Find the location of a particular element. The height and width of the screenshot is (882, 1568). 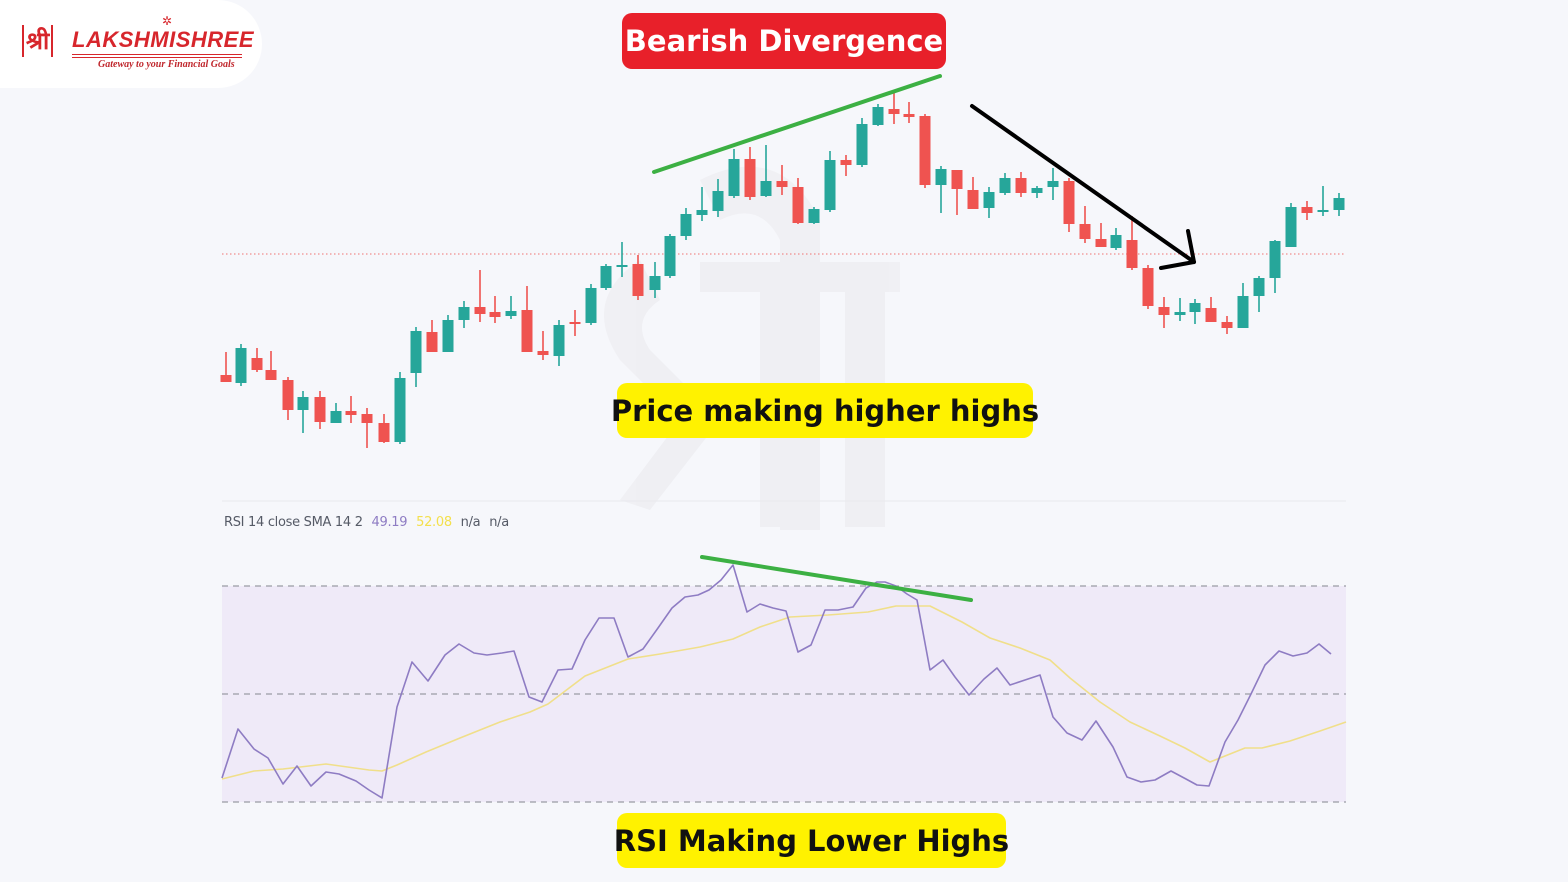

rsi-legend-extra-1: n/a is located at coordinates (470, 522).